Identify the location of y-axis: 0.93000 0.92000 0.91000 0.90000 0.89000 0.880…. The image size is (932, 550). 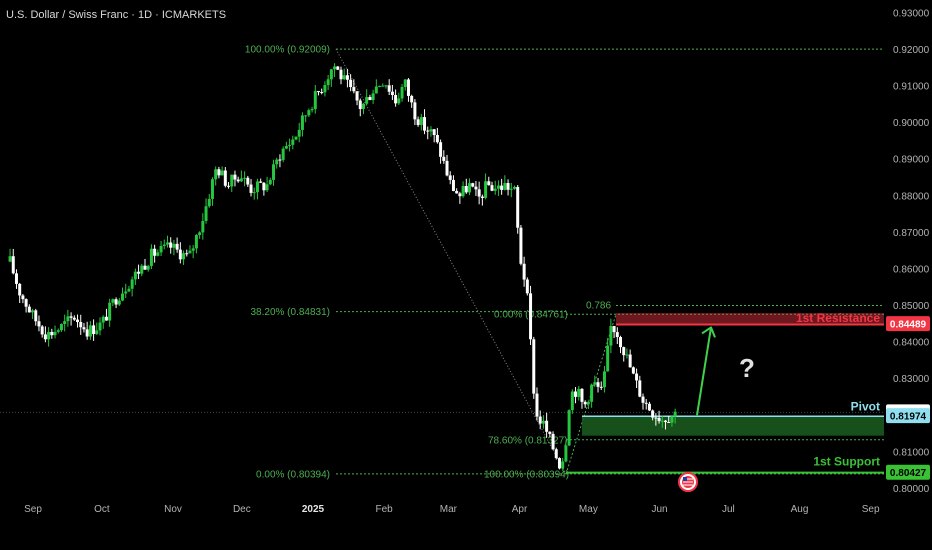
(911, 251).